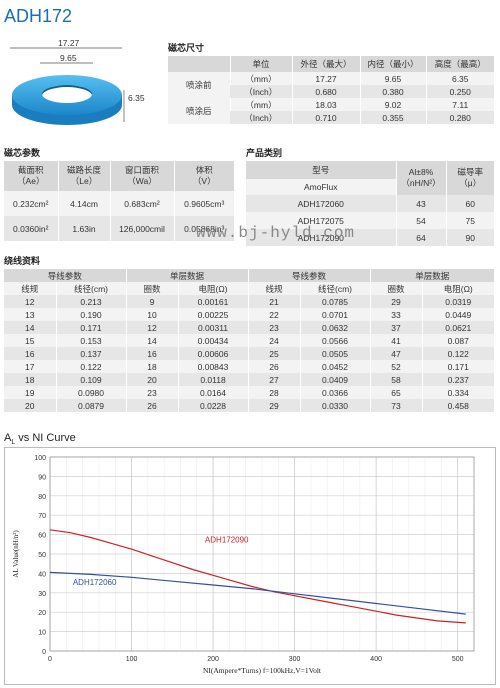 This screenshot has width=500, height=688. I want to click on core-ring-drawing, so click(67, 86).